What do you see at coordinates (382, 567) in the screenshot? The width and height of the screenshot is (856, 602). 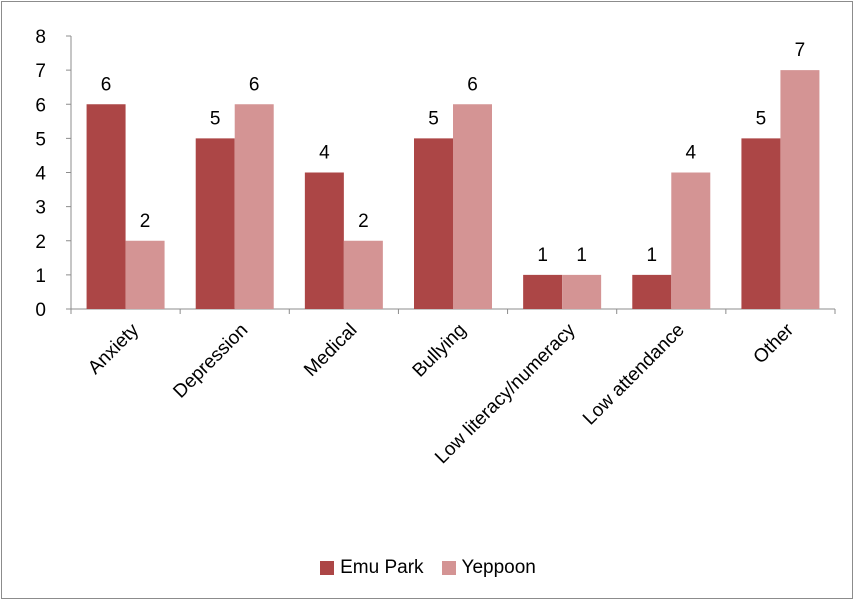 I see `legend-label-series-1: Emu Park` at bounding box center [382, 567].